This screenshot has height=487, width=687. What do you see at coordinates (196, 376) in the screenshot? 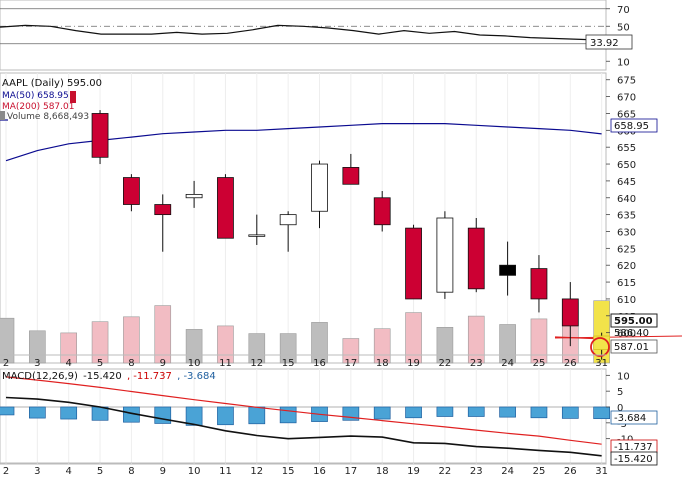
I see `macd-hist-value: , -3.684` at bounding box center [196, 376].